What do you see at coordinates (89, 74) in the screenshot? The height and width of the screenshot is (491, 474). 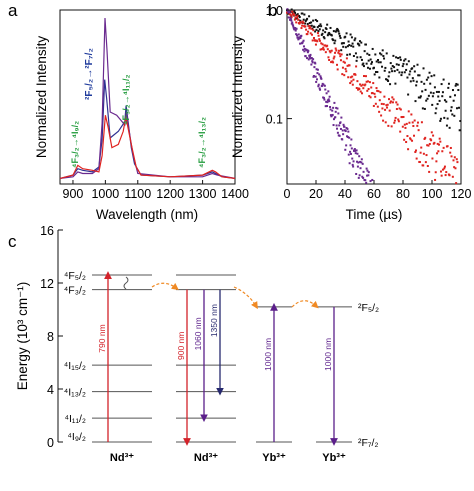 I see `annotation-2F5-2F7: ²F₅/₂→²F₇/₂` at bounding box center [89, 74].